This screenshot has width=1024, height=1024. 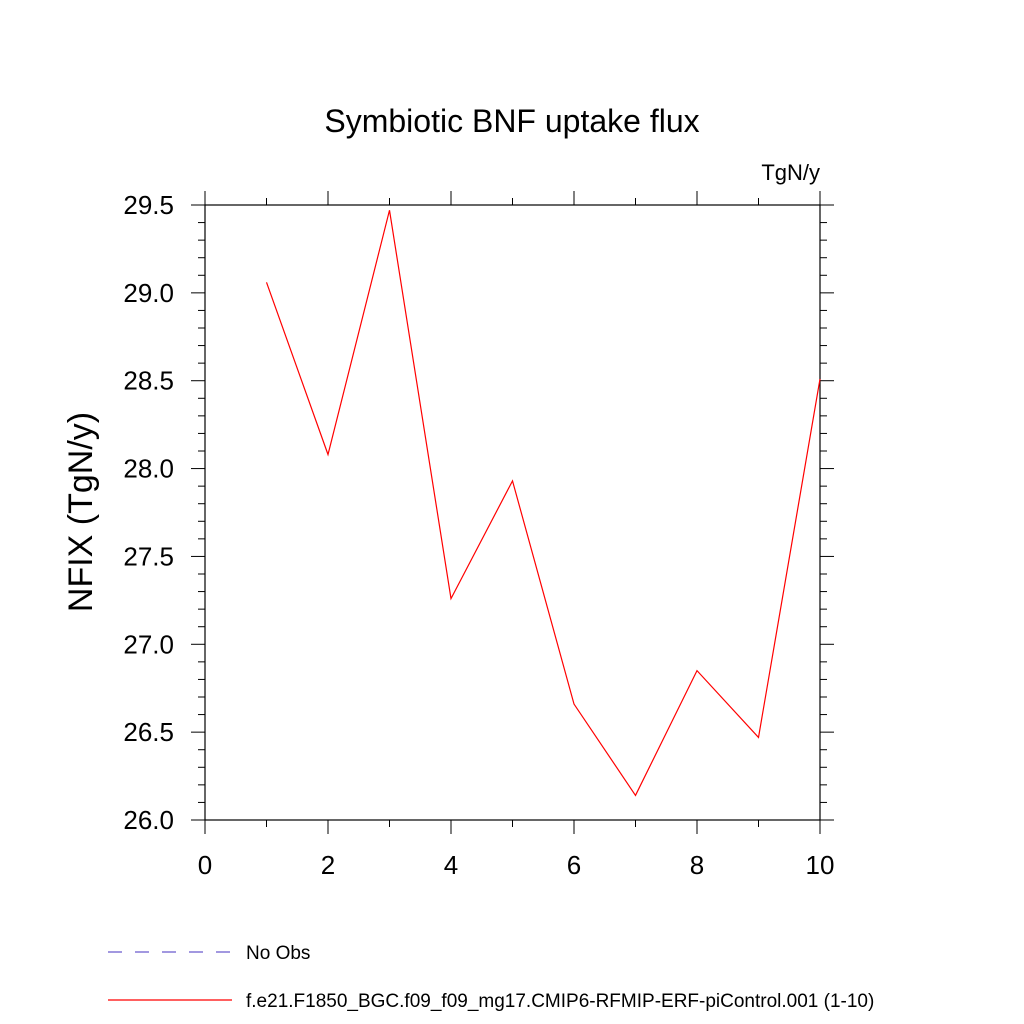 I want to click on chart-title: Symbiotic BNF uptake flux, so click(x=511, y=121).